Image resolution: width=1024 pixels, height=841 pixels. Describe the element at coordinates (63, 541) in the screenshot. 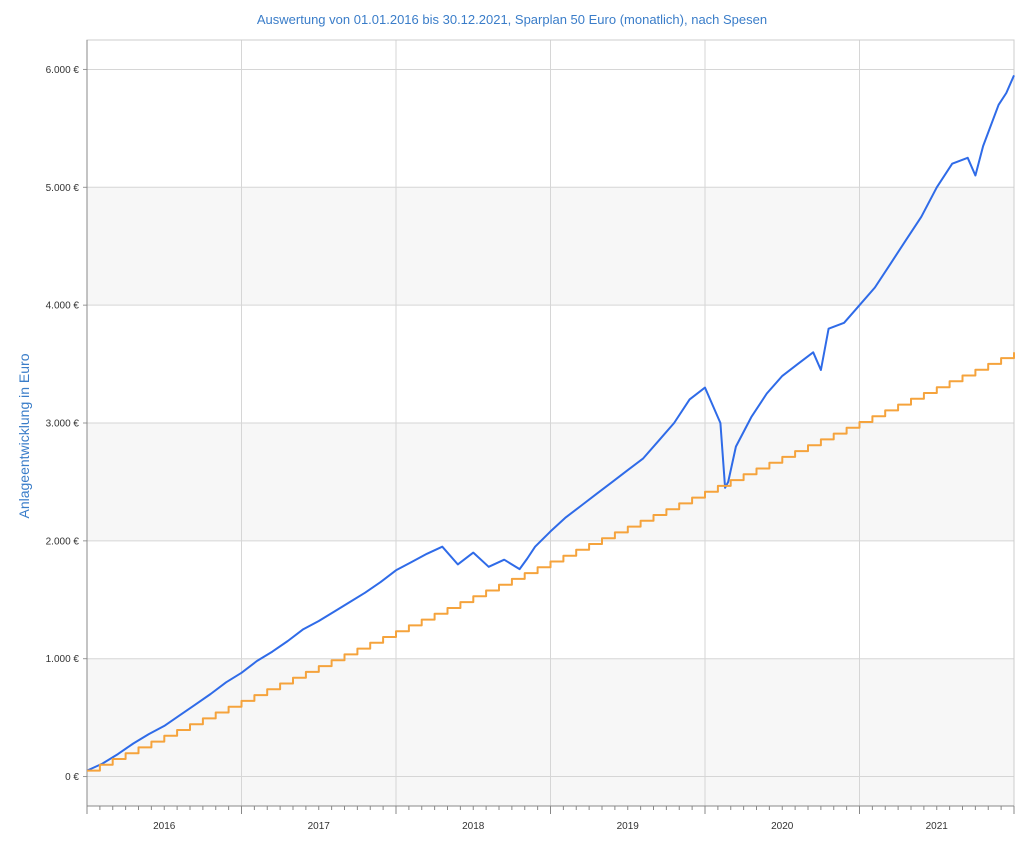

I see `y-tick-label: 2.000 €` at that location.